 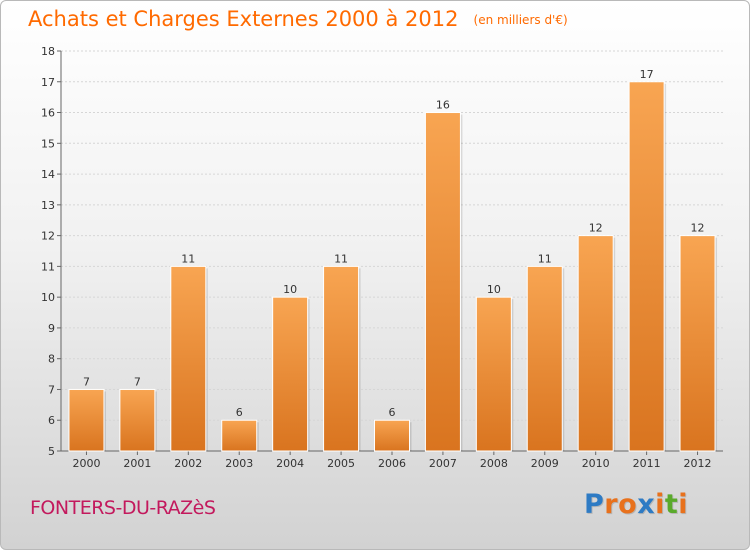 What do you see at coordinates (51, 389) in the screenshot?
I see `y-tick-label: 7` at bounding box center [51, 389].